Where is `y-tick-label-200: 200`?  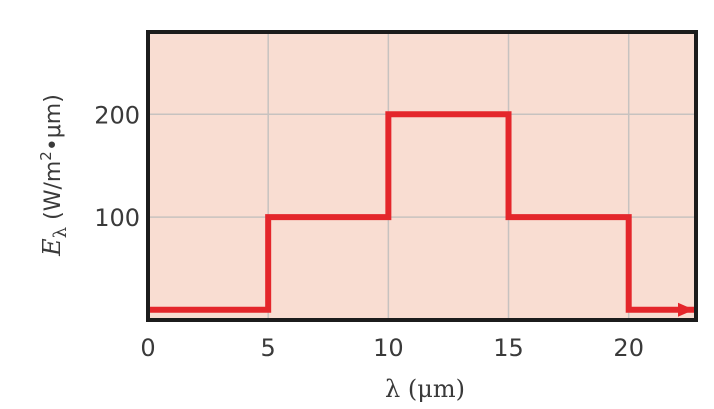 y-tick-label-200: 200 is located at coordinates (117, 115).